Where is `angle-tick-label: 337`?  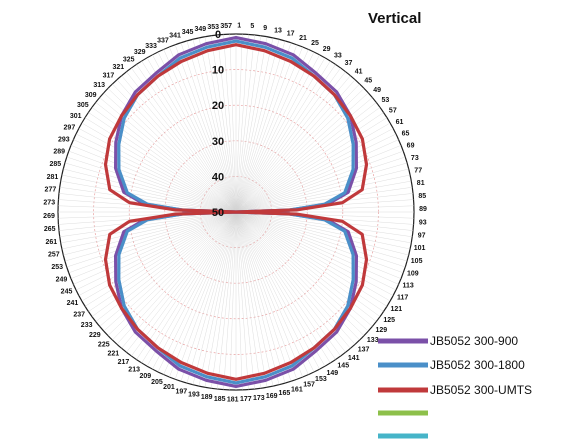 angle-tick-label: 337 is located at coordinates (163, 40).